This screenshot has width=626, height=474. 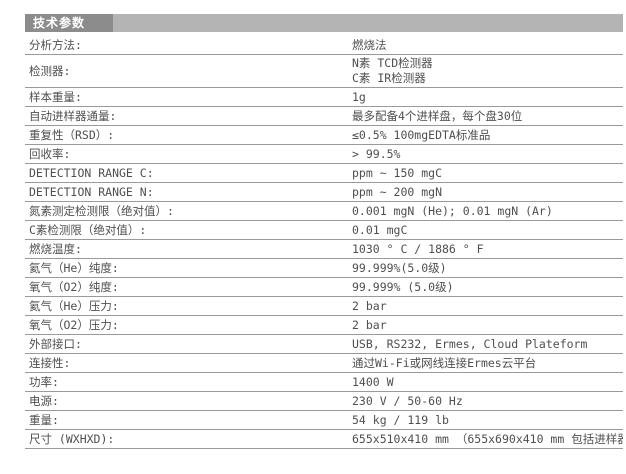 What do you see at coordinates (74, 325) in the screenshot?
I see `spec-label: 氧气（O2）压力:` at bounding box center [74, 325].